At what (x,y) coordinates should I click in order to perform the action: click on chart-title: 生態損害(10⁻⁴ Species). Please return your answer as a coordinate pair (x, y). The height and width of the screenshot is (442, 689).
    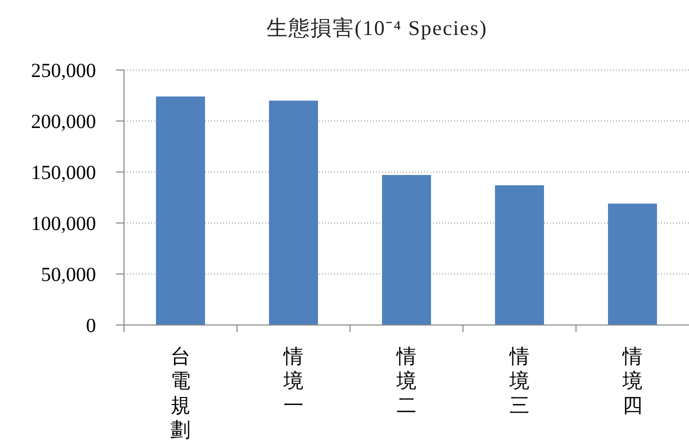
    Looking at the image, I should click on (377, 28).